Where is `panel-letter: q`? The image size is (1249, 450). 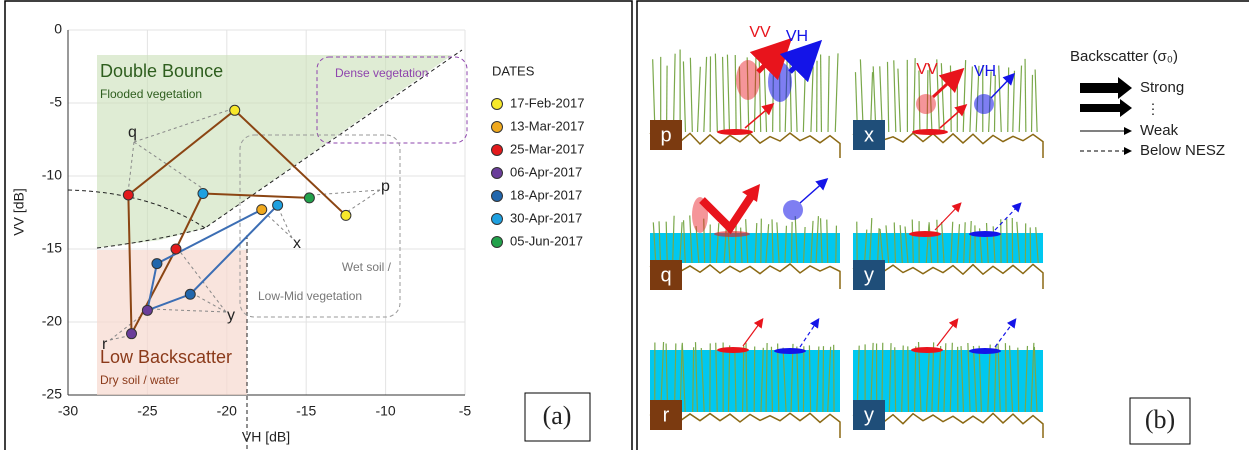
panel-letter: q is located at coordinates (665, 275).